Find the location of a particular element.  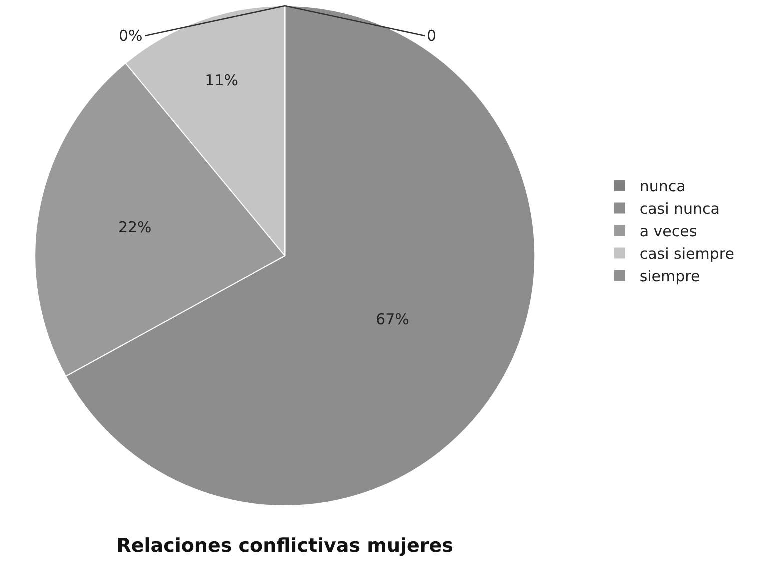

text: 0% is located at coordinates (131, 36).